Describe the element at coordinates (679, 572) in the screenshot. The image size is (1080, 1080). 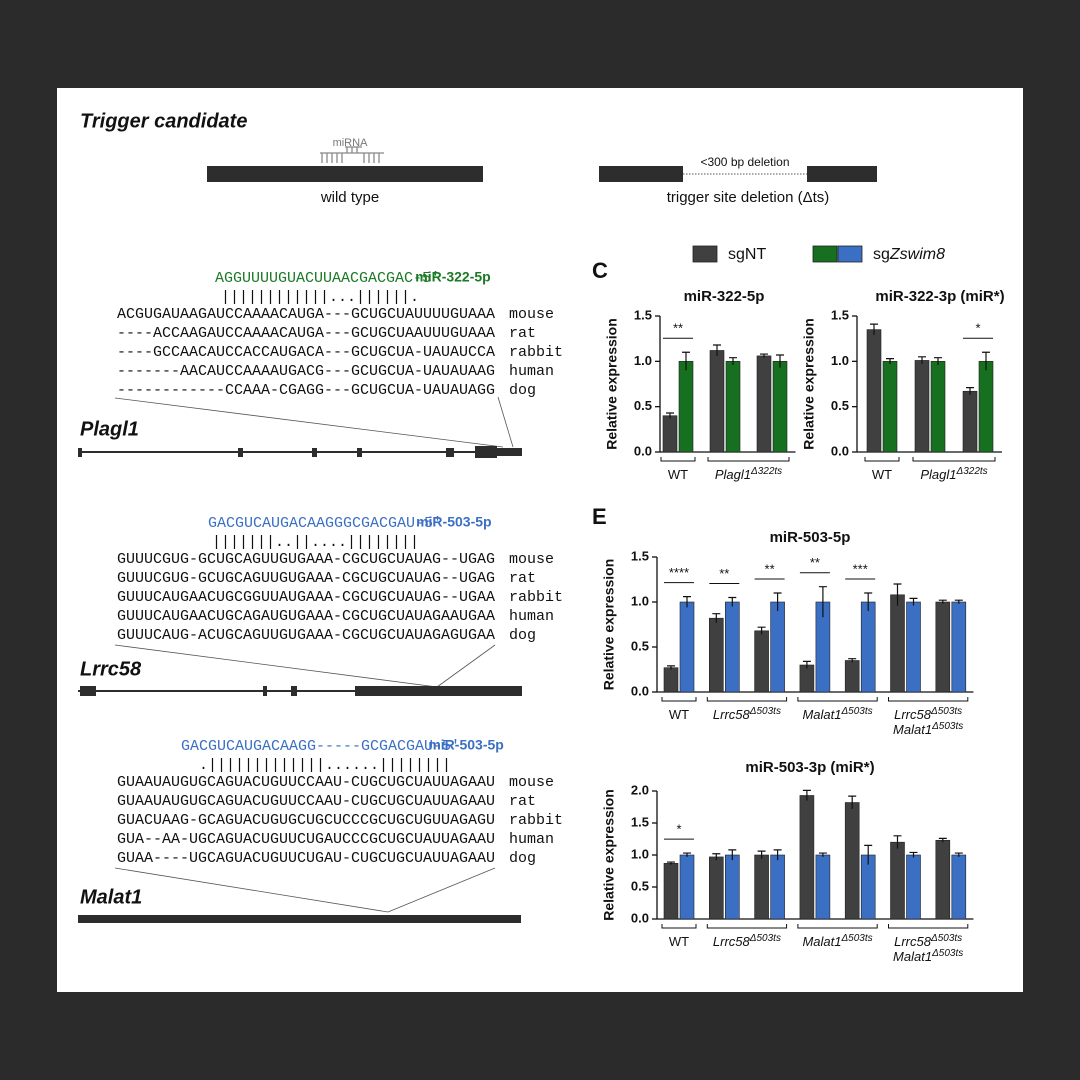
I see `significance-label: ****` at that location.